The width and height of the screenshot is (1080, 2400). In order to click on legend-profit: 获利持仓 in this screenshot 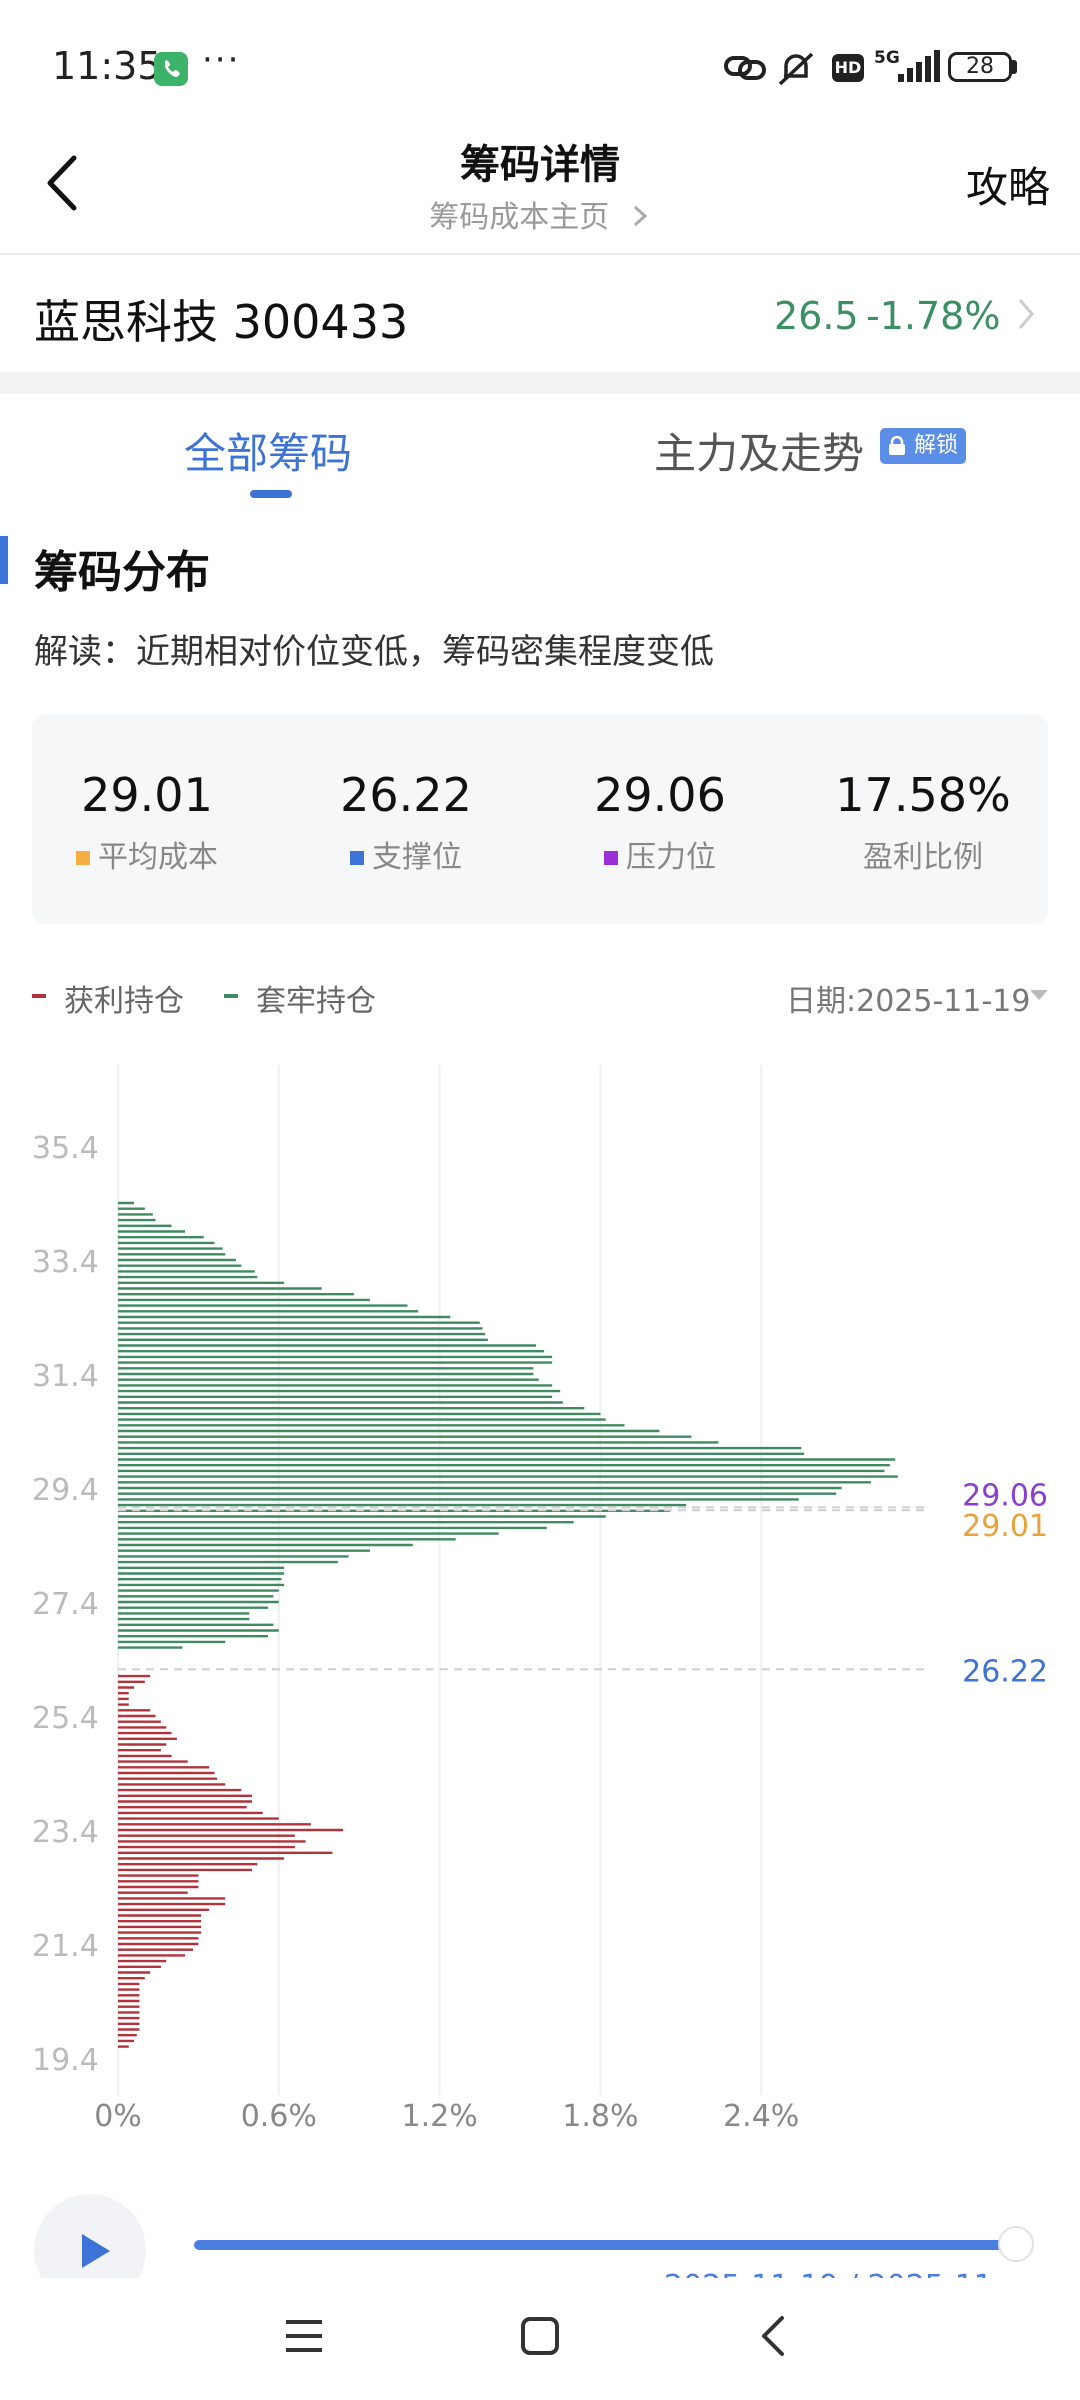, I will do `click(124, 1001)`.